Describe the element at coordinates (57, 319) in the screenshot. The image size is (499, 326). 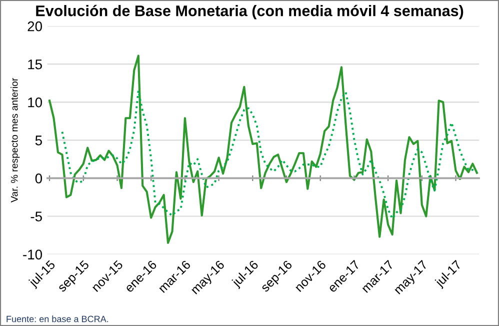
I see `source-note: Fuente: en base a BCRA.` at that location.